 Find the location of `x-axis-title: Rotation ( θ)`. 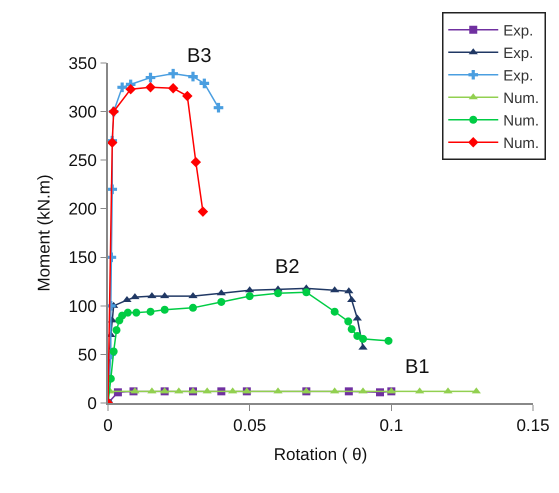

x-axis-title: Rotation ( θ) is located at coordinates (321, 454).